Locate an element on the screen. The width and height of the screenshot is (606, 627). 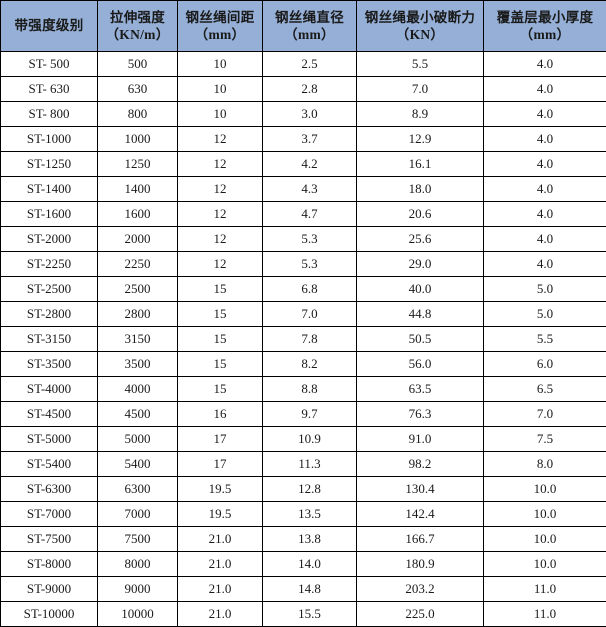
cell-strength-grade: ST- 800 is located at coordinates (49, 114).